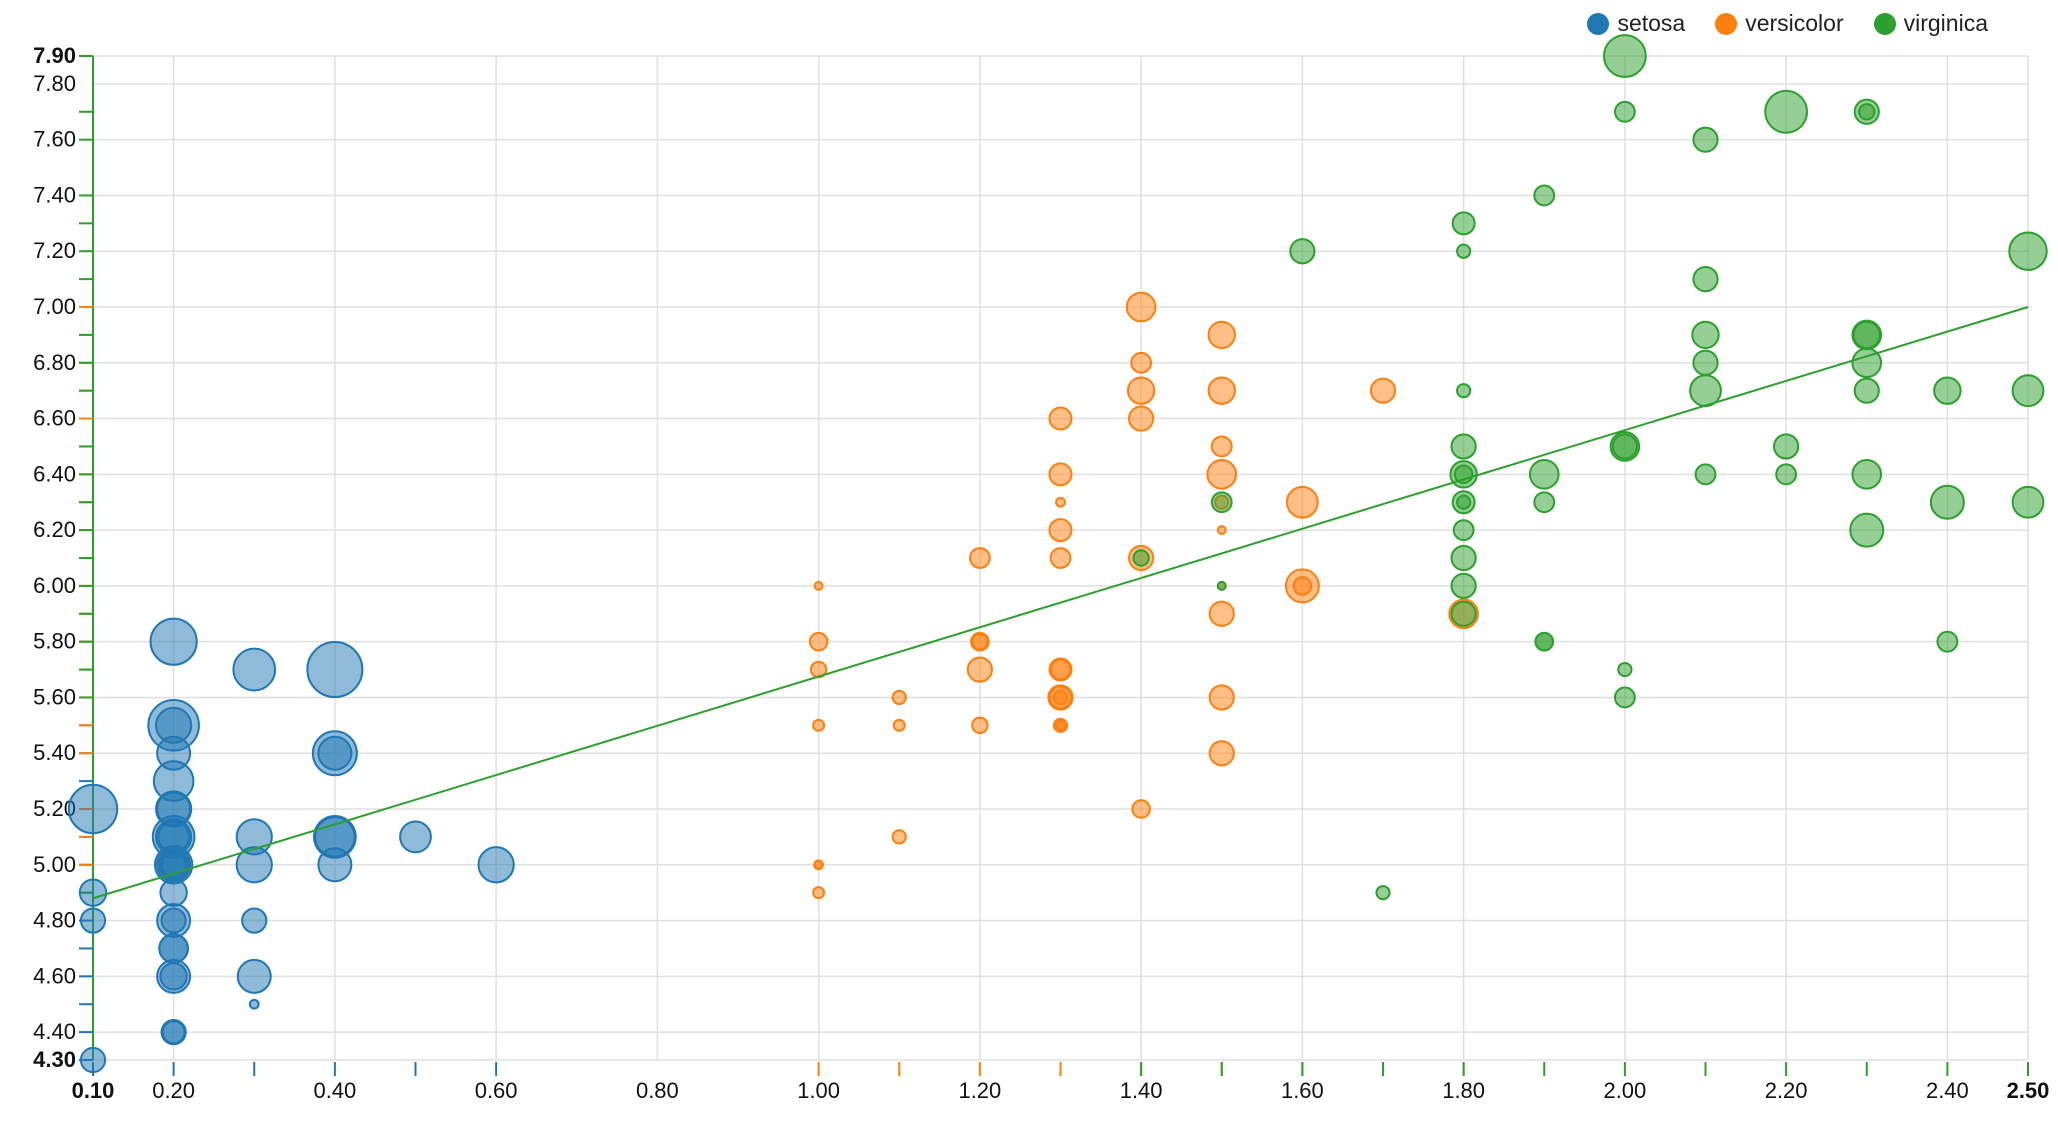  Describe the element at coordinates (1794, 23) in the screenshot. I see `legend-label-versicolor: versicolor` at that location.